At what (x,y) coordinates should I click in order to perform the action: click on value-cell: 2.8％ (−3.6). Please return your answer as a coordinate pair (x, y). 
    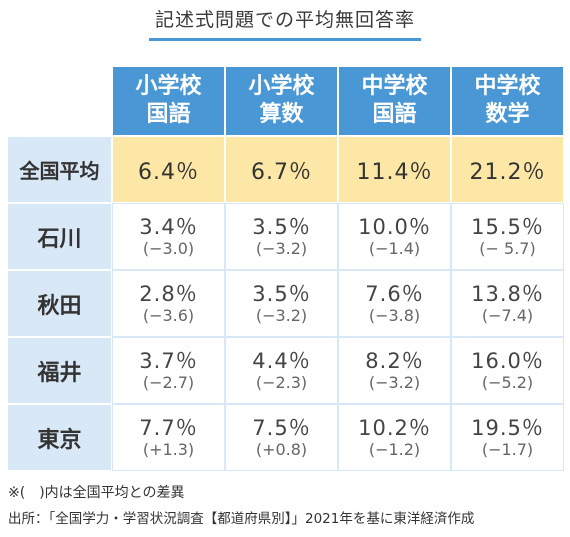
    Looking at the image, I should click on (168, 303).